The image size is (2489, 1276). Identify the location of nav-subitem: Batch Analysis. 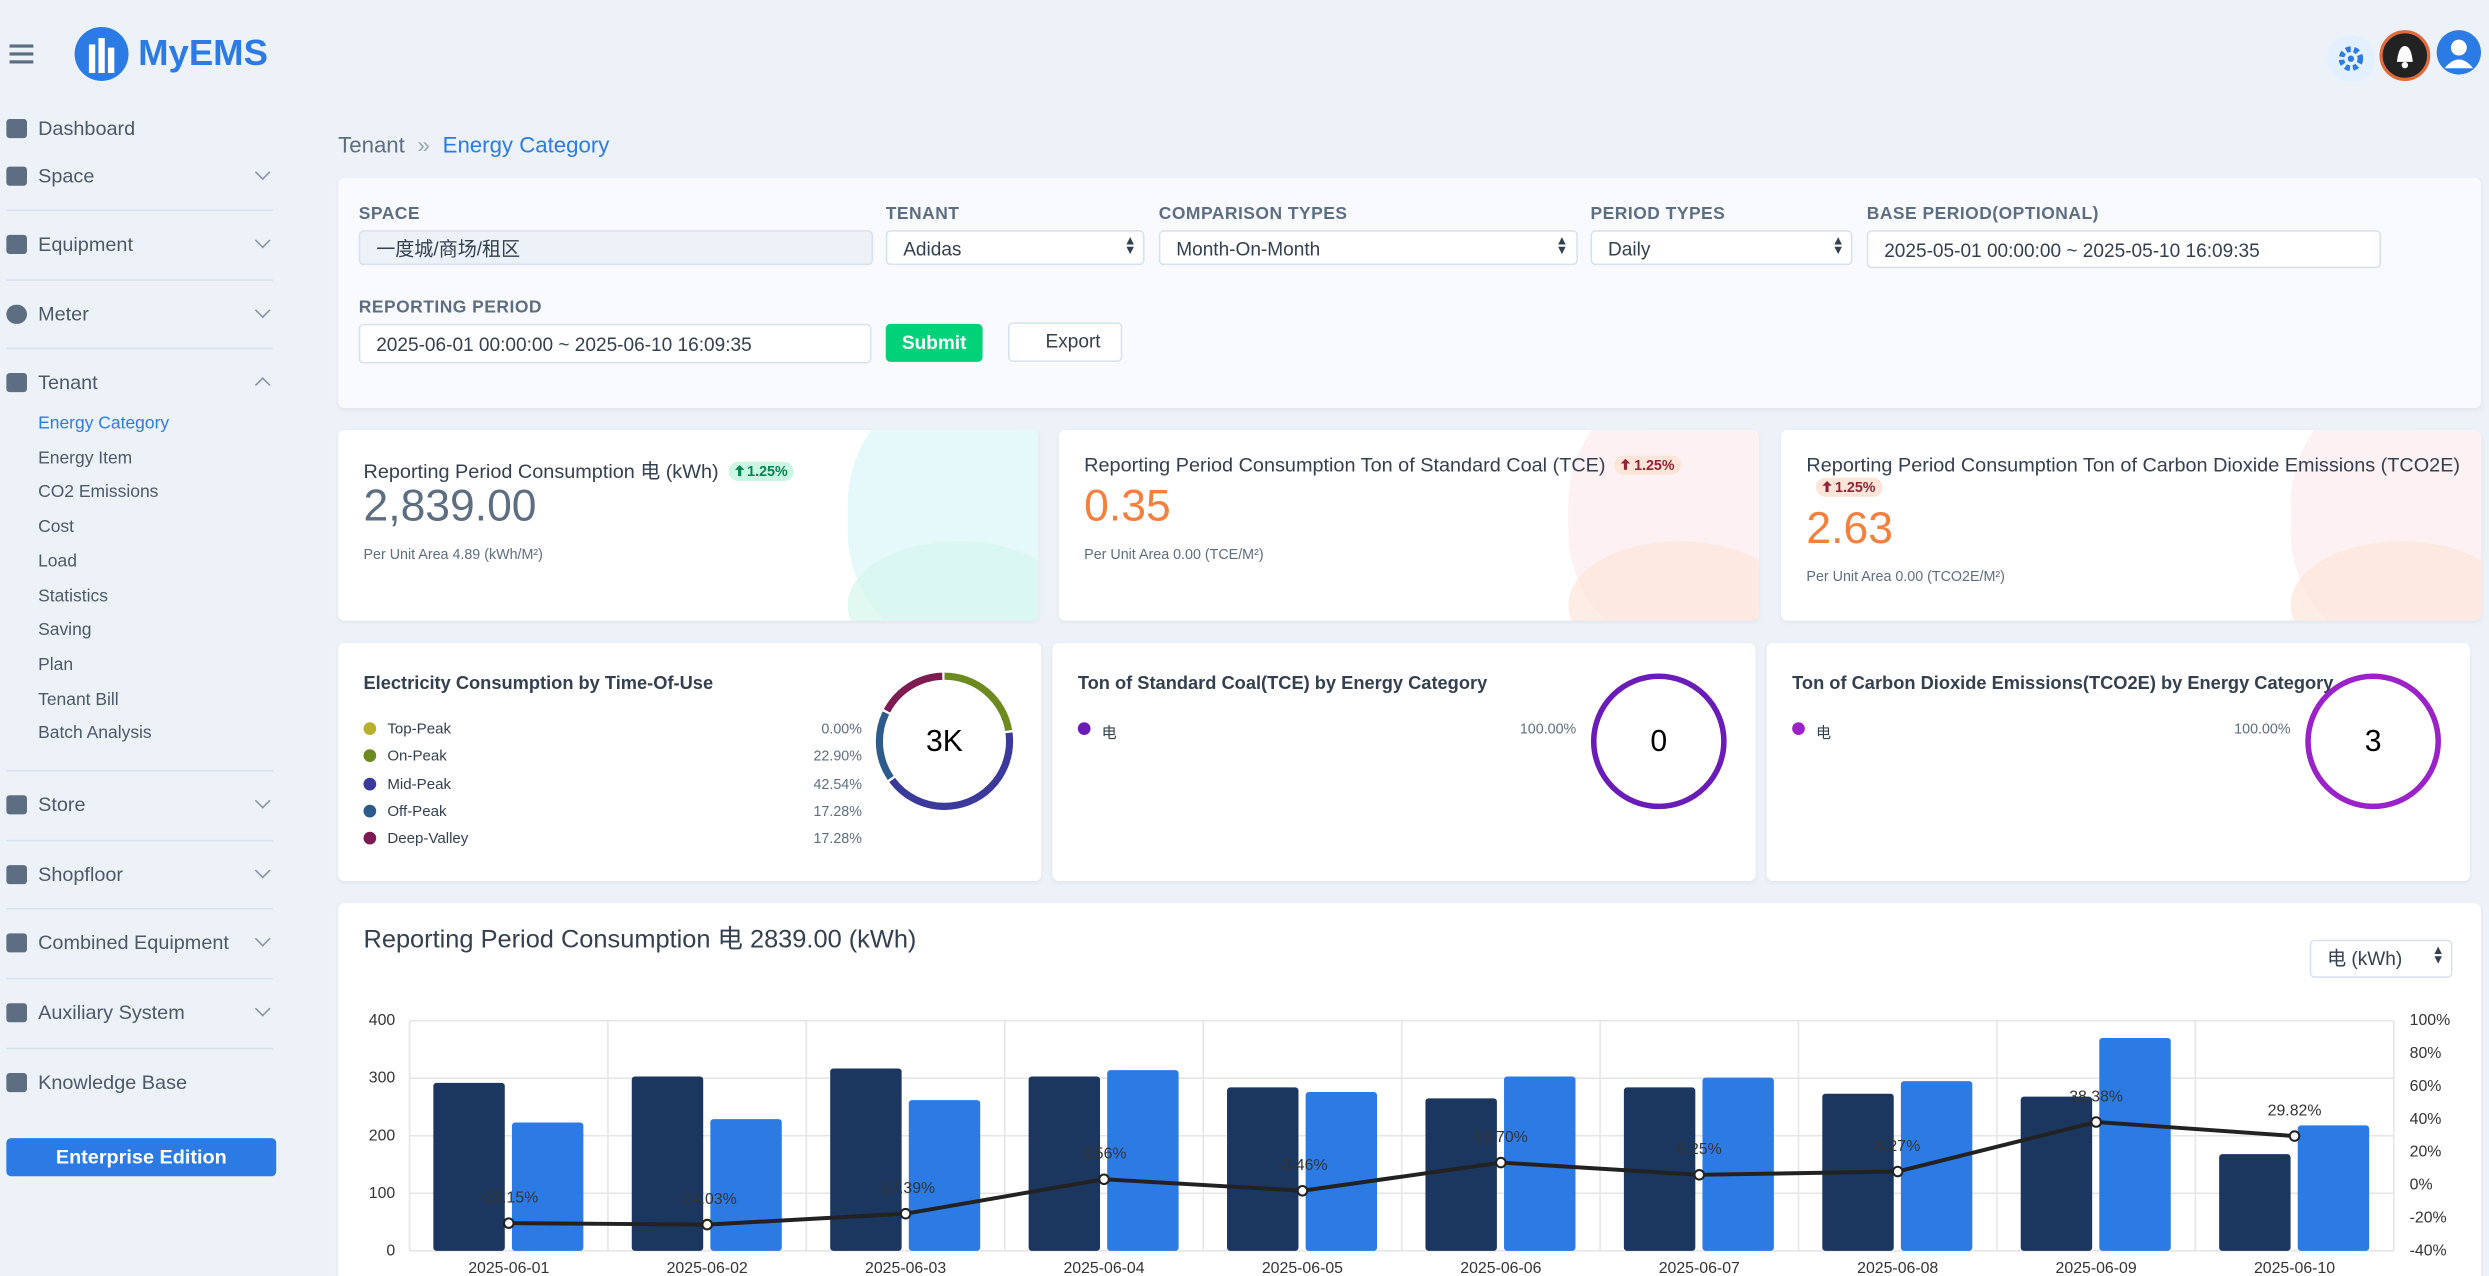
(95, 733).